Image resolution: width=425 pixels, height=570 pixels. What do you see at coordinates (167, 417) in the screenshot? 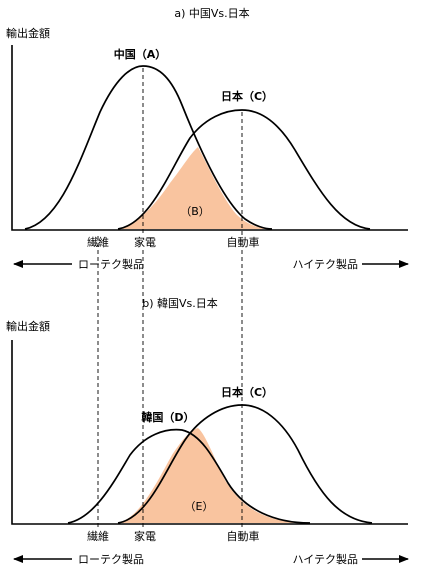
I see `panel-b-label-korea: 韓国（D）` at bounding box center [167, 417].